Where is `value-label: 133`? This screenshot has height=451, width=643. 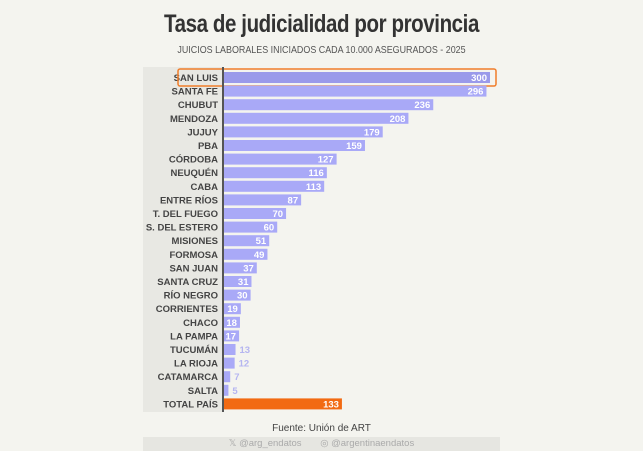
value-label: 133 is located at coordinates (331, 404).